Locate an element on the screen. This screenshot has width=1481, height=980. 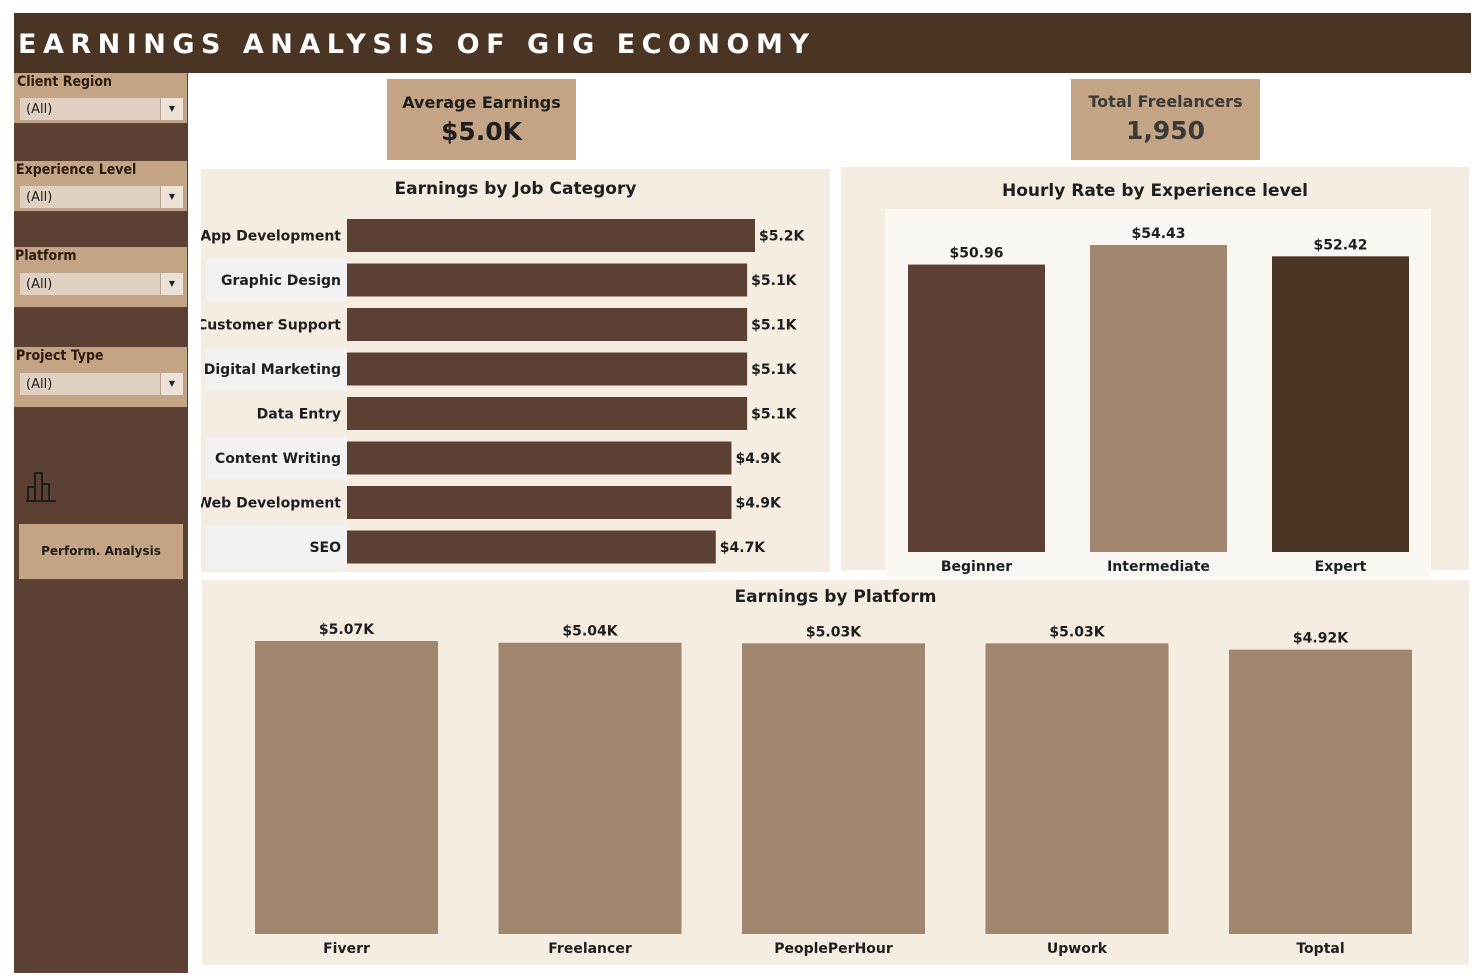
kpi-value: $5.0K is located at coordinates (481, 131).